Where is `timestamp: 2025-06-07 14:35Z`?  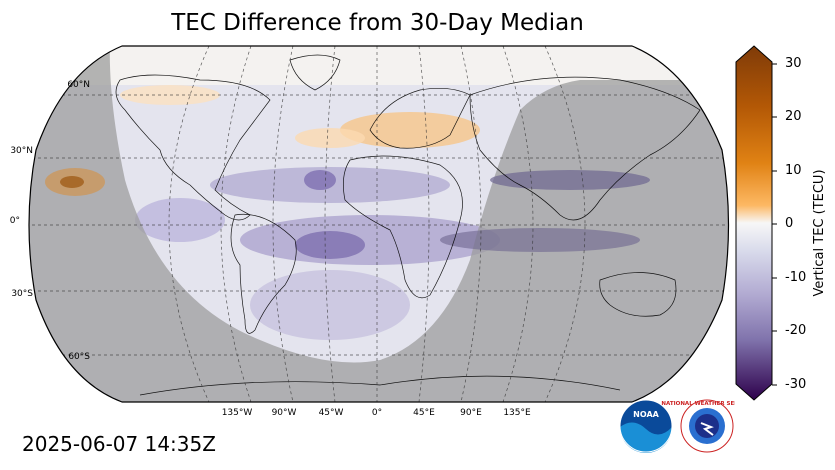 timestamp: 2025-06-07 14:35Z is located at coordinates (119, 444).